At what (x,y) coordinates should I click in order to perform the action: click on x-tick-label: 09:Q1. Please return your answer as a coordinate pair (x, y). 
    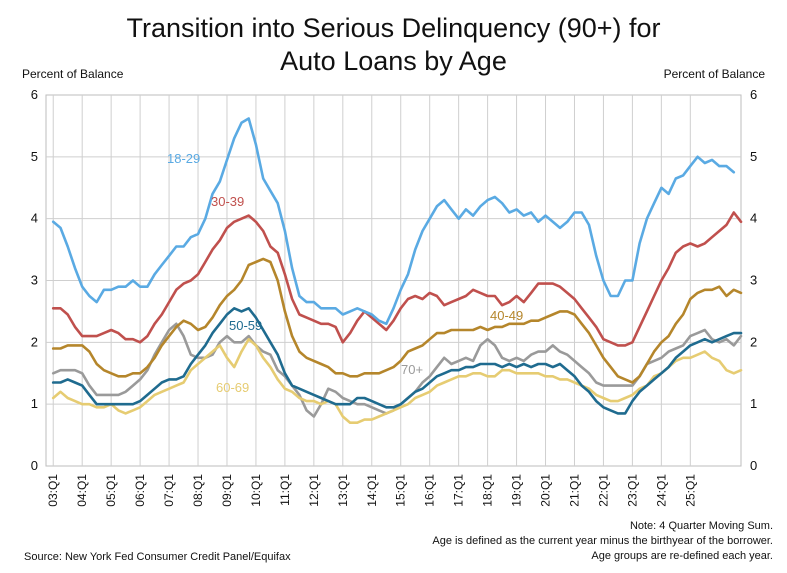
    Looking at the image, I should click on (227, 490).